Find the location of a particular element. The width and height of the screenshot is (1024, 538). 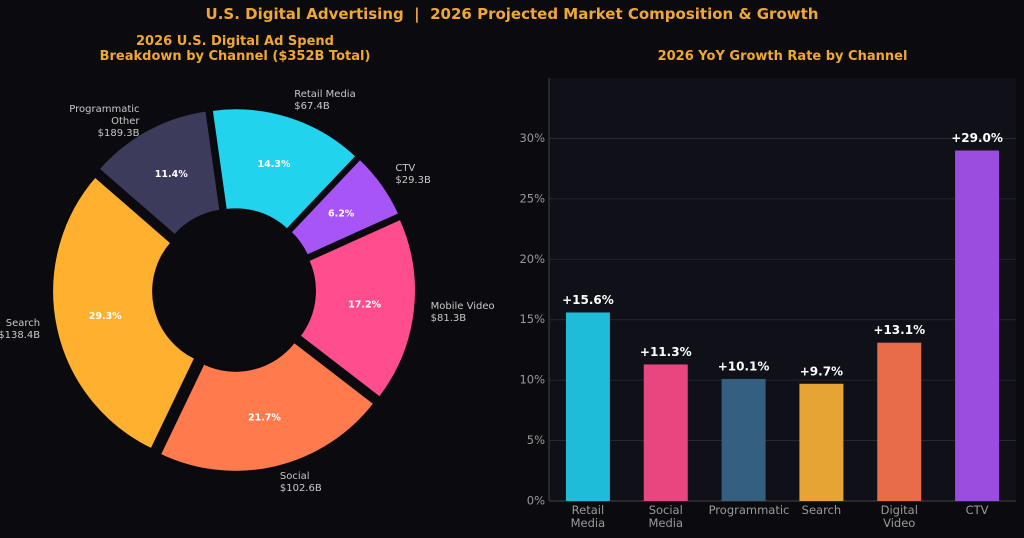

y-tick-label: 15% is located at coordinates (532, 319).